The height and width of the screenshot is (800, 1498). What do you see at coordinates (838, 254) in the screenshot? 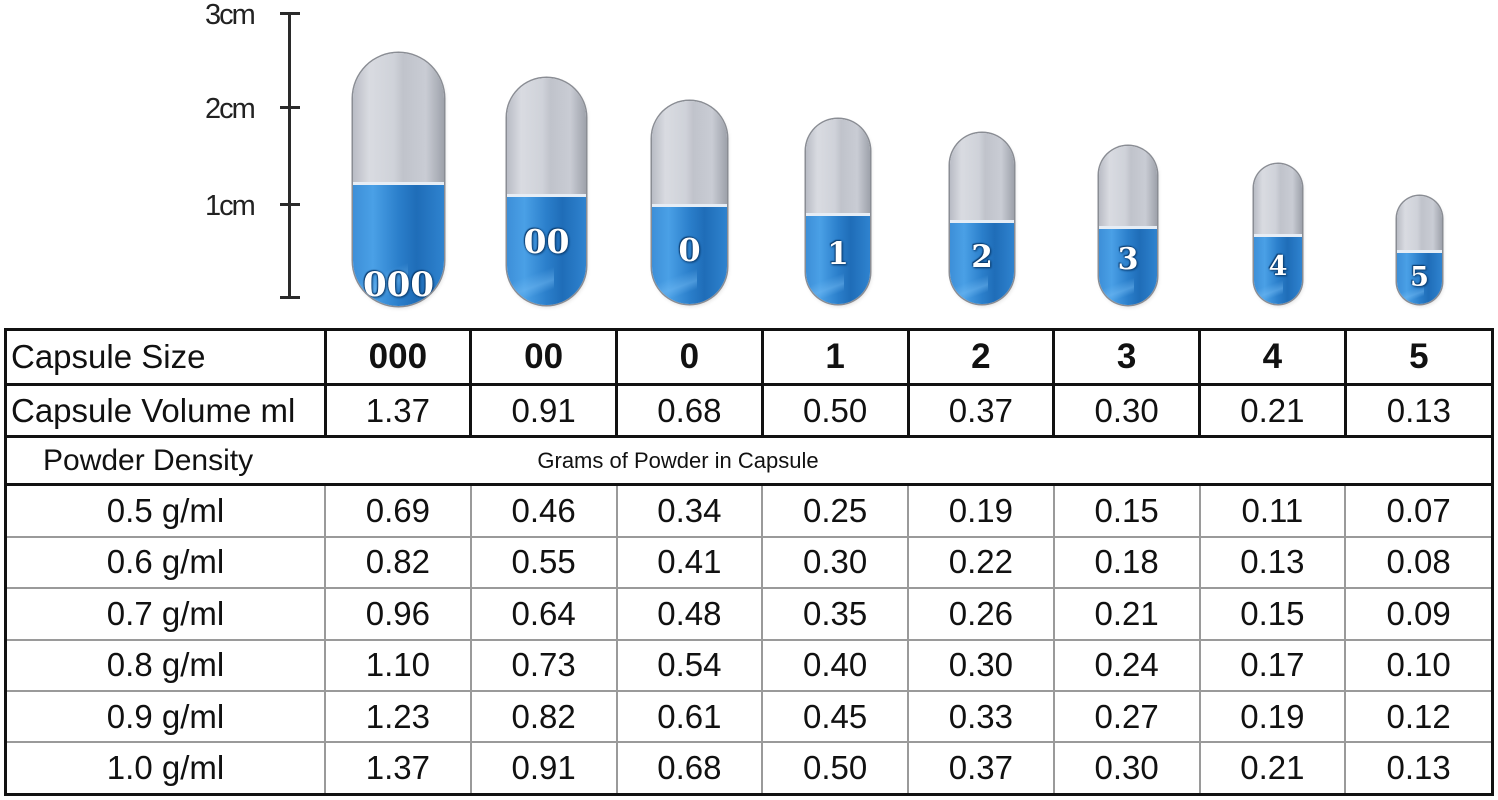
I see `capsule-label: 1` at bounding box center [838, 254].